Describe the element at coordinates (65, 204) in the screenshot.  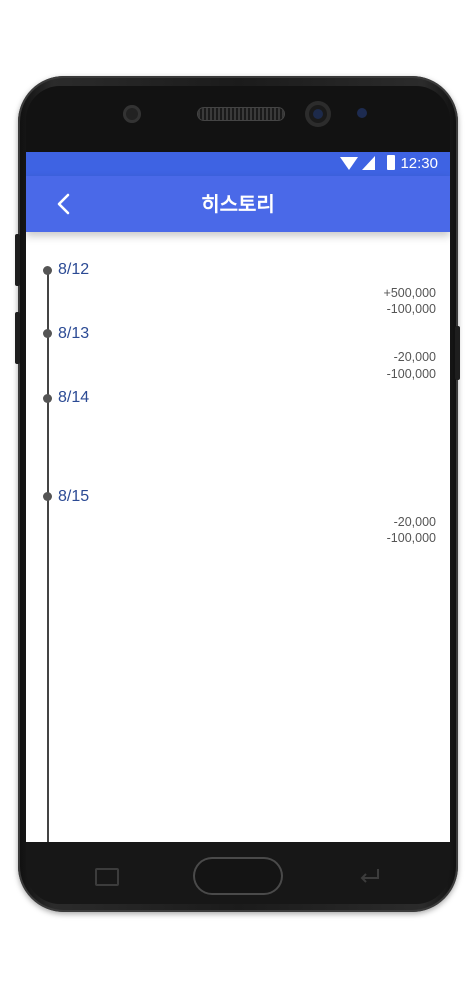
I see `back-arrow-icon` at that location.